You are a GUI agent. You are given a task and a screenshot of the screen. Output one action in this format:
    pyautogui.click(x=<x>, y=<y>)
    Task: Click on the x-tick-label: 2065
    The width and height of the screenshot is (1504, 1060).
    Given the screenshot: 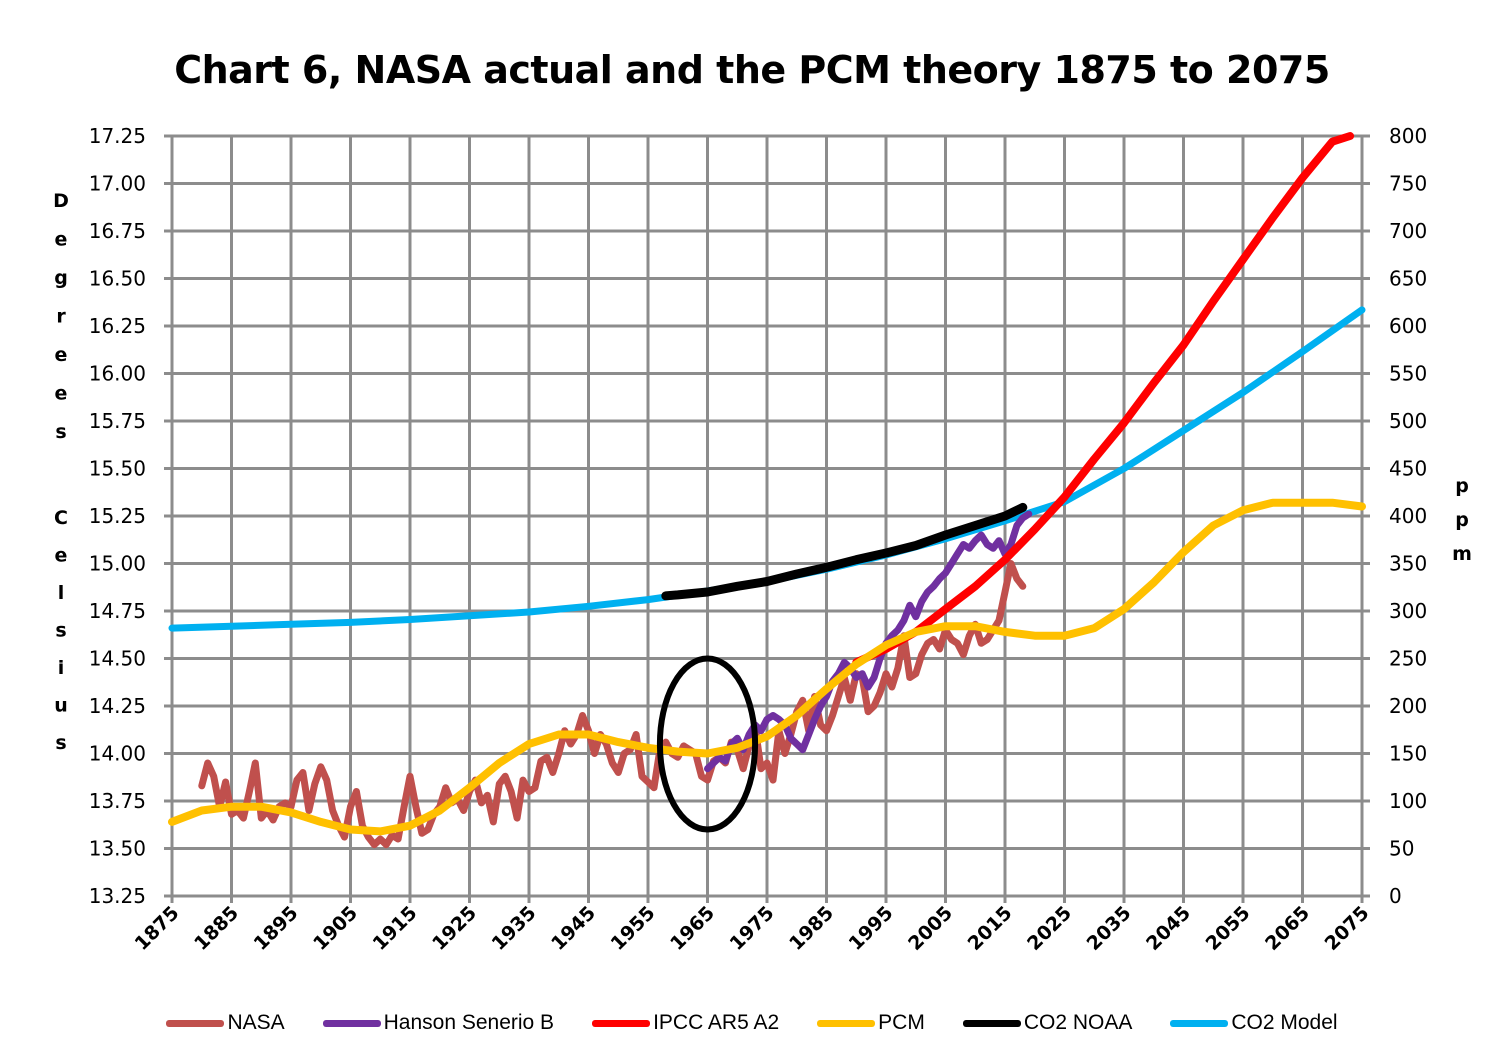 What is the action you would take?
    pyautogui.click(x=1287, y=928)
    